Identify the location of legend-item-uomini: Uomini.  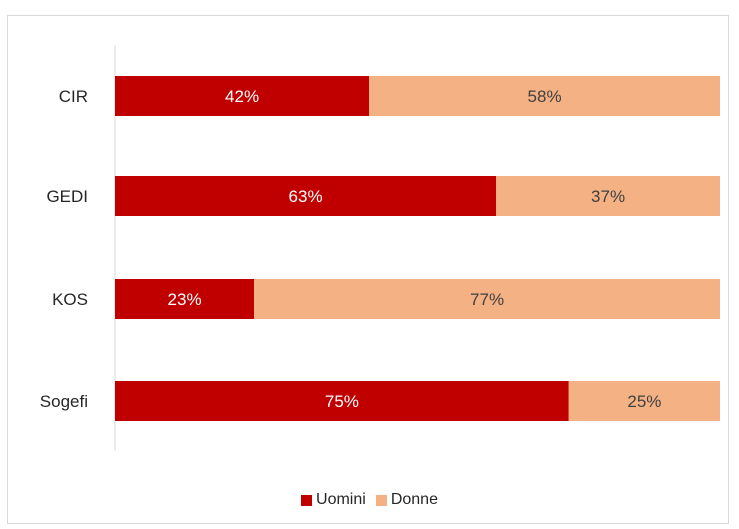
(333, 500).